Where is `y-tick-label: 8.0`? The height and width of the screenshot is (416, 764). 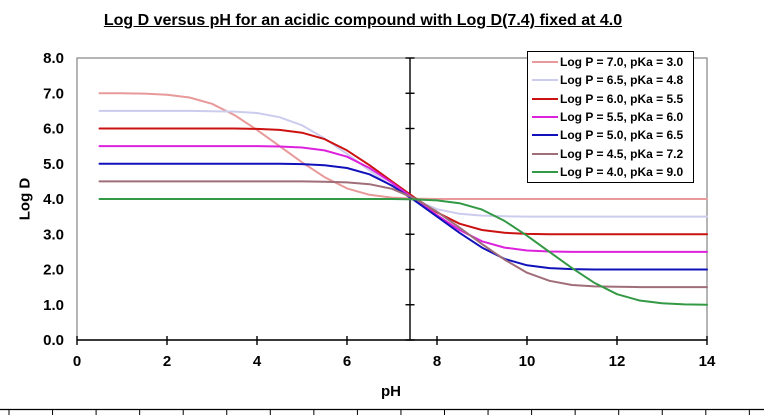
y-tick-label: 8.0 is located at coordinates (53, 58).